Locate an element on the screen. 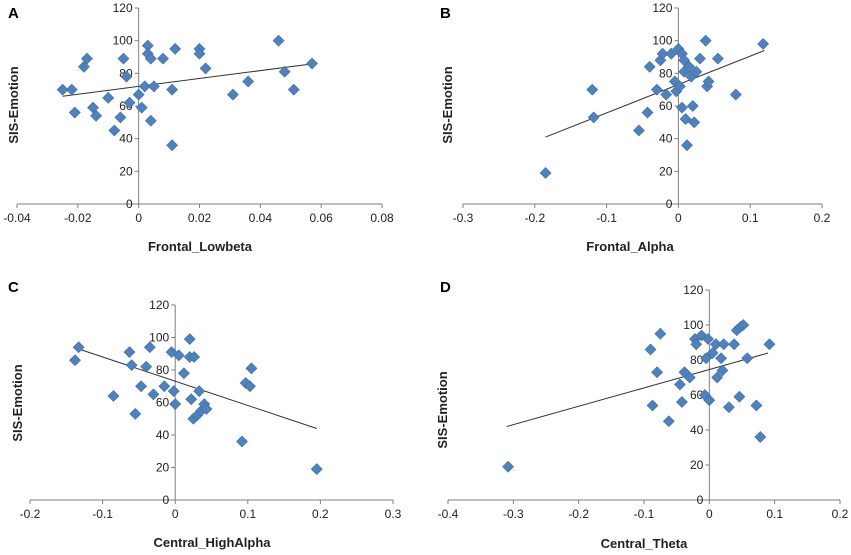 The width and height of the screenshot is (851, 555). panel-b-x-tick-label: -0.1 is located at coordinates (606, 218).